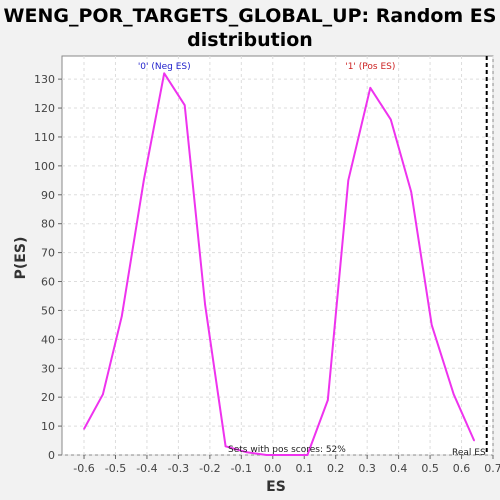  I want to click on x-axis-label: ES, so click(276, 487).